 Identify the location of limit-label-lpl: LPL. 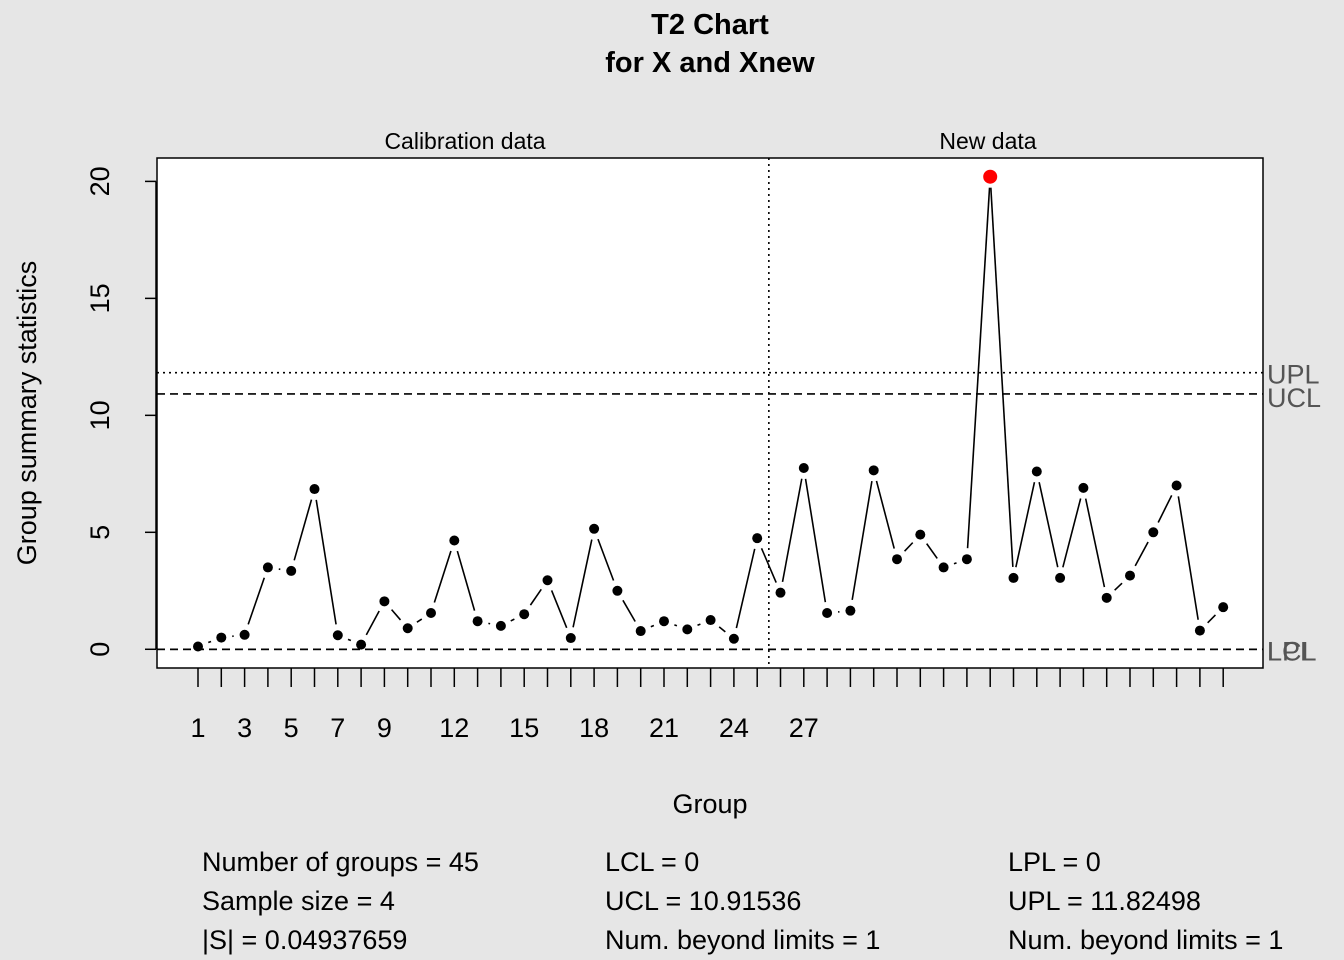
(1291, 651).